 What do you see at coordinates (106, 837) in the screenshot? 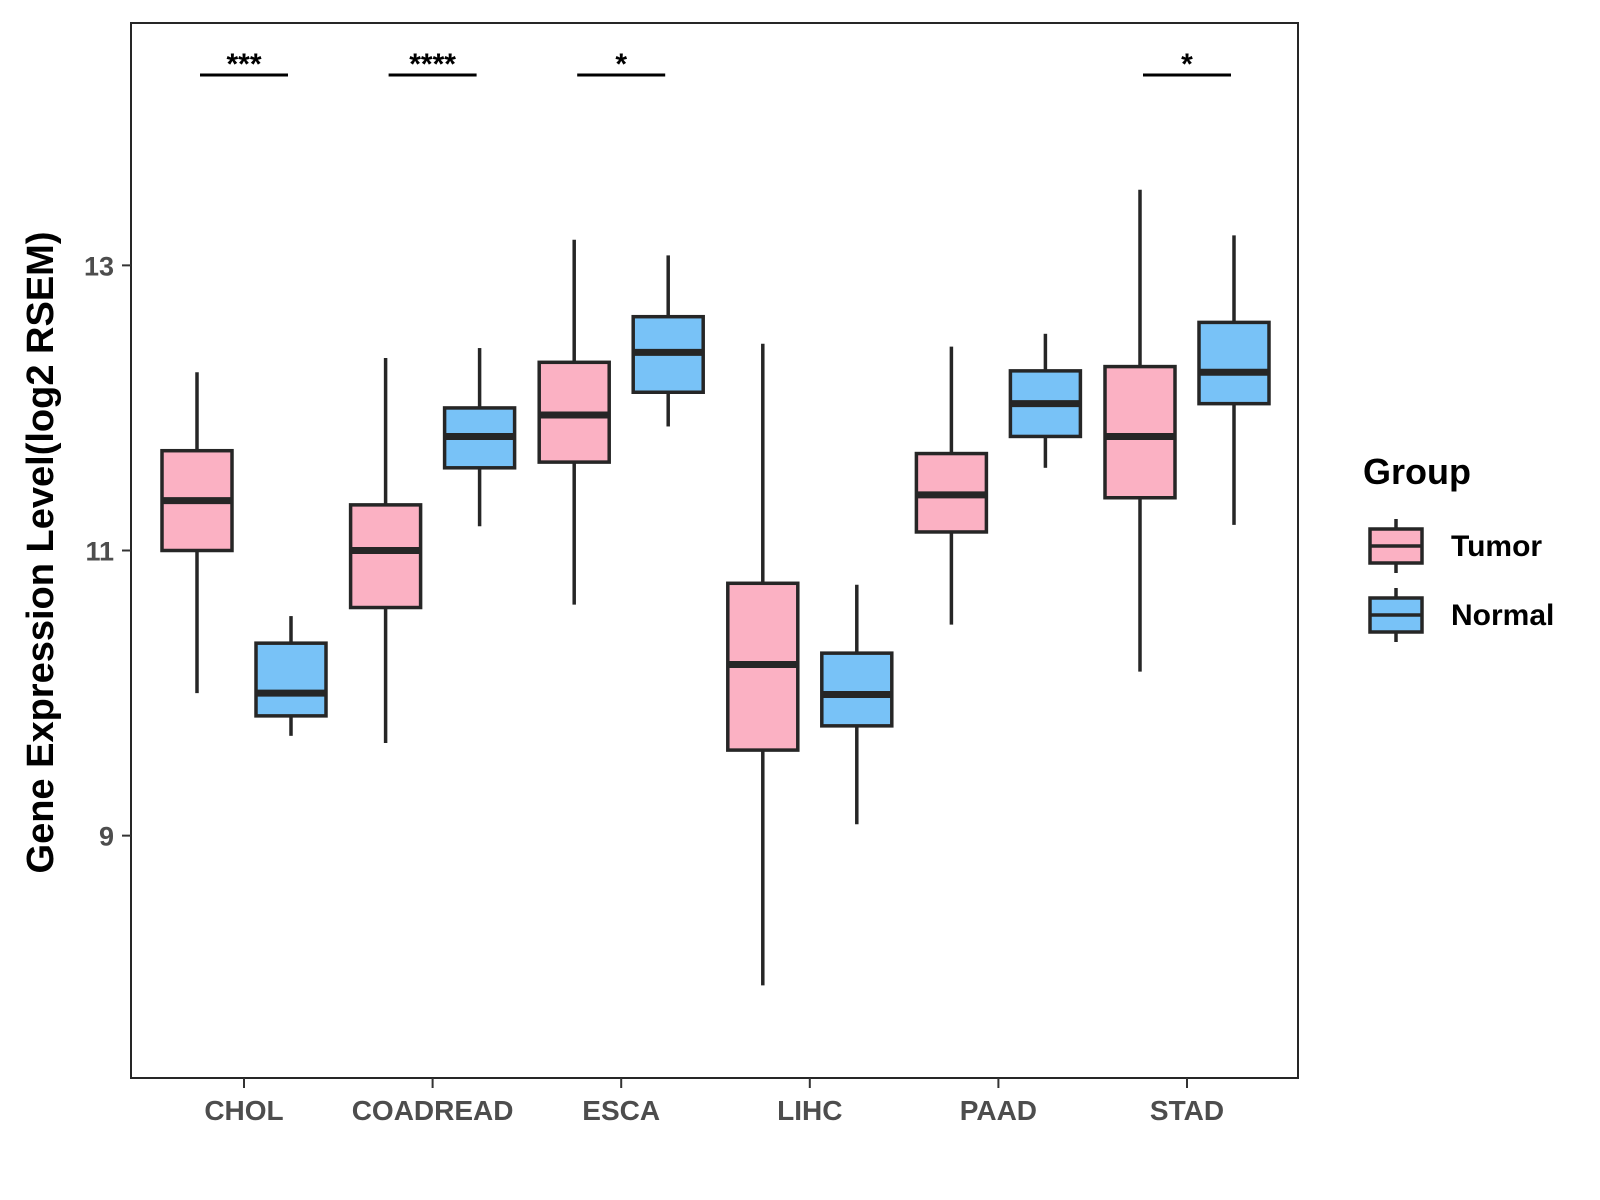
I see `y-tick-label: 9` at bounding box center [106, 837].